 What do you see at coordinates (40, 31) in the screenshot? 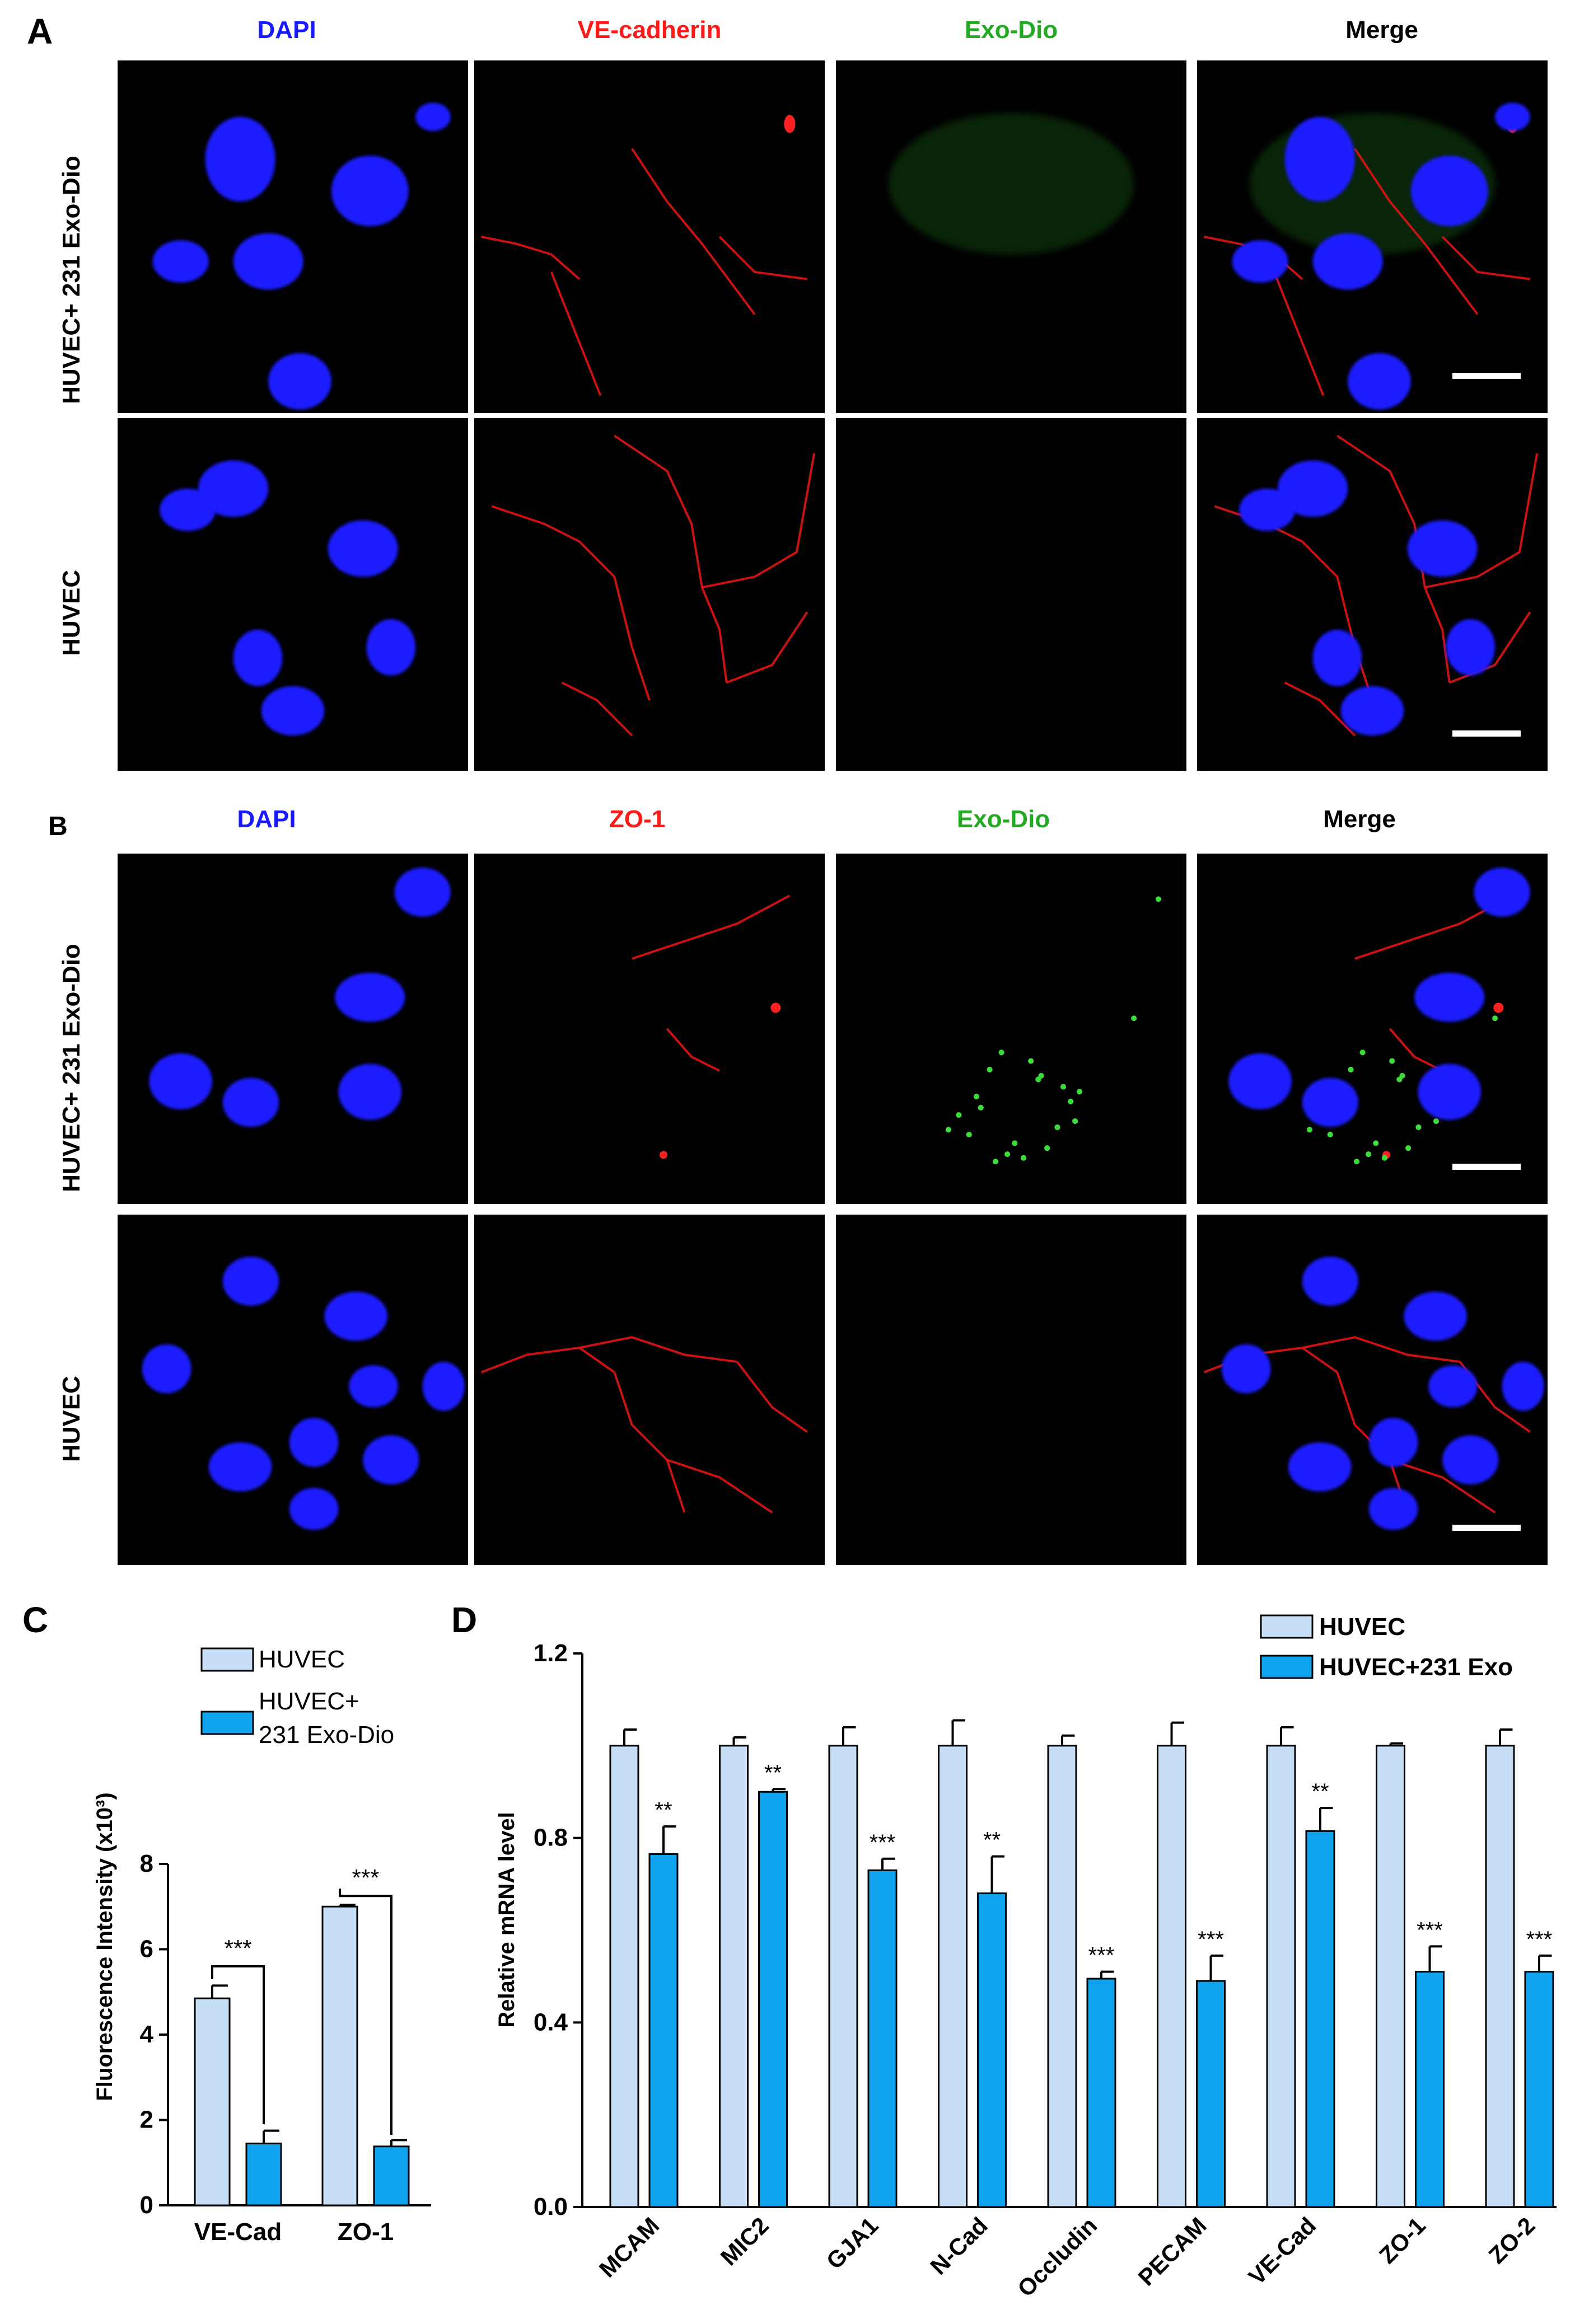
I see `panel-letter-a: A` at bounding box center [40, 31].